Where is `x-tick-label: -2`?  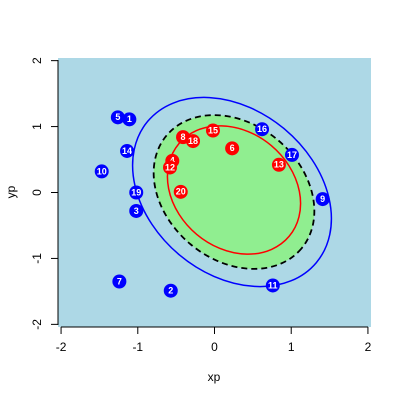 x-tick-label: -2 is located at coordinates (61, 347).